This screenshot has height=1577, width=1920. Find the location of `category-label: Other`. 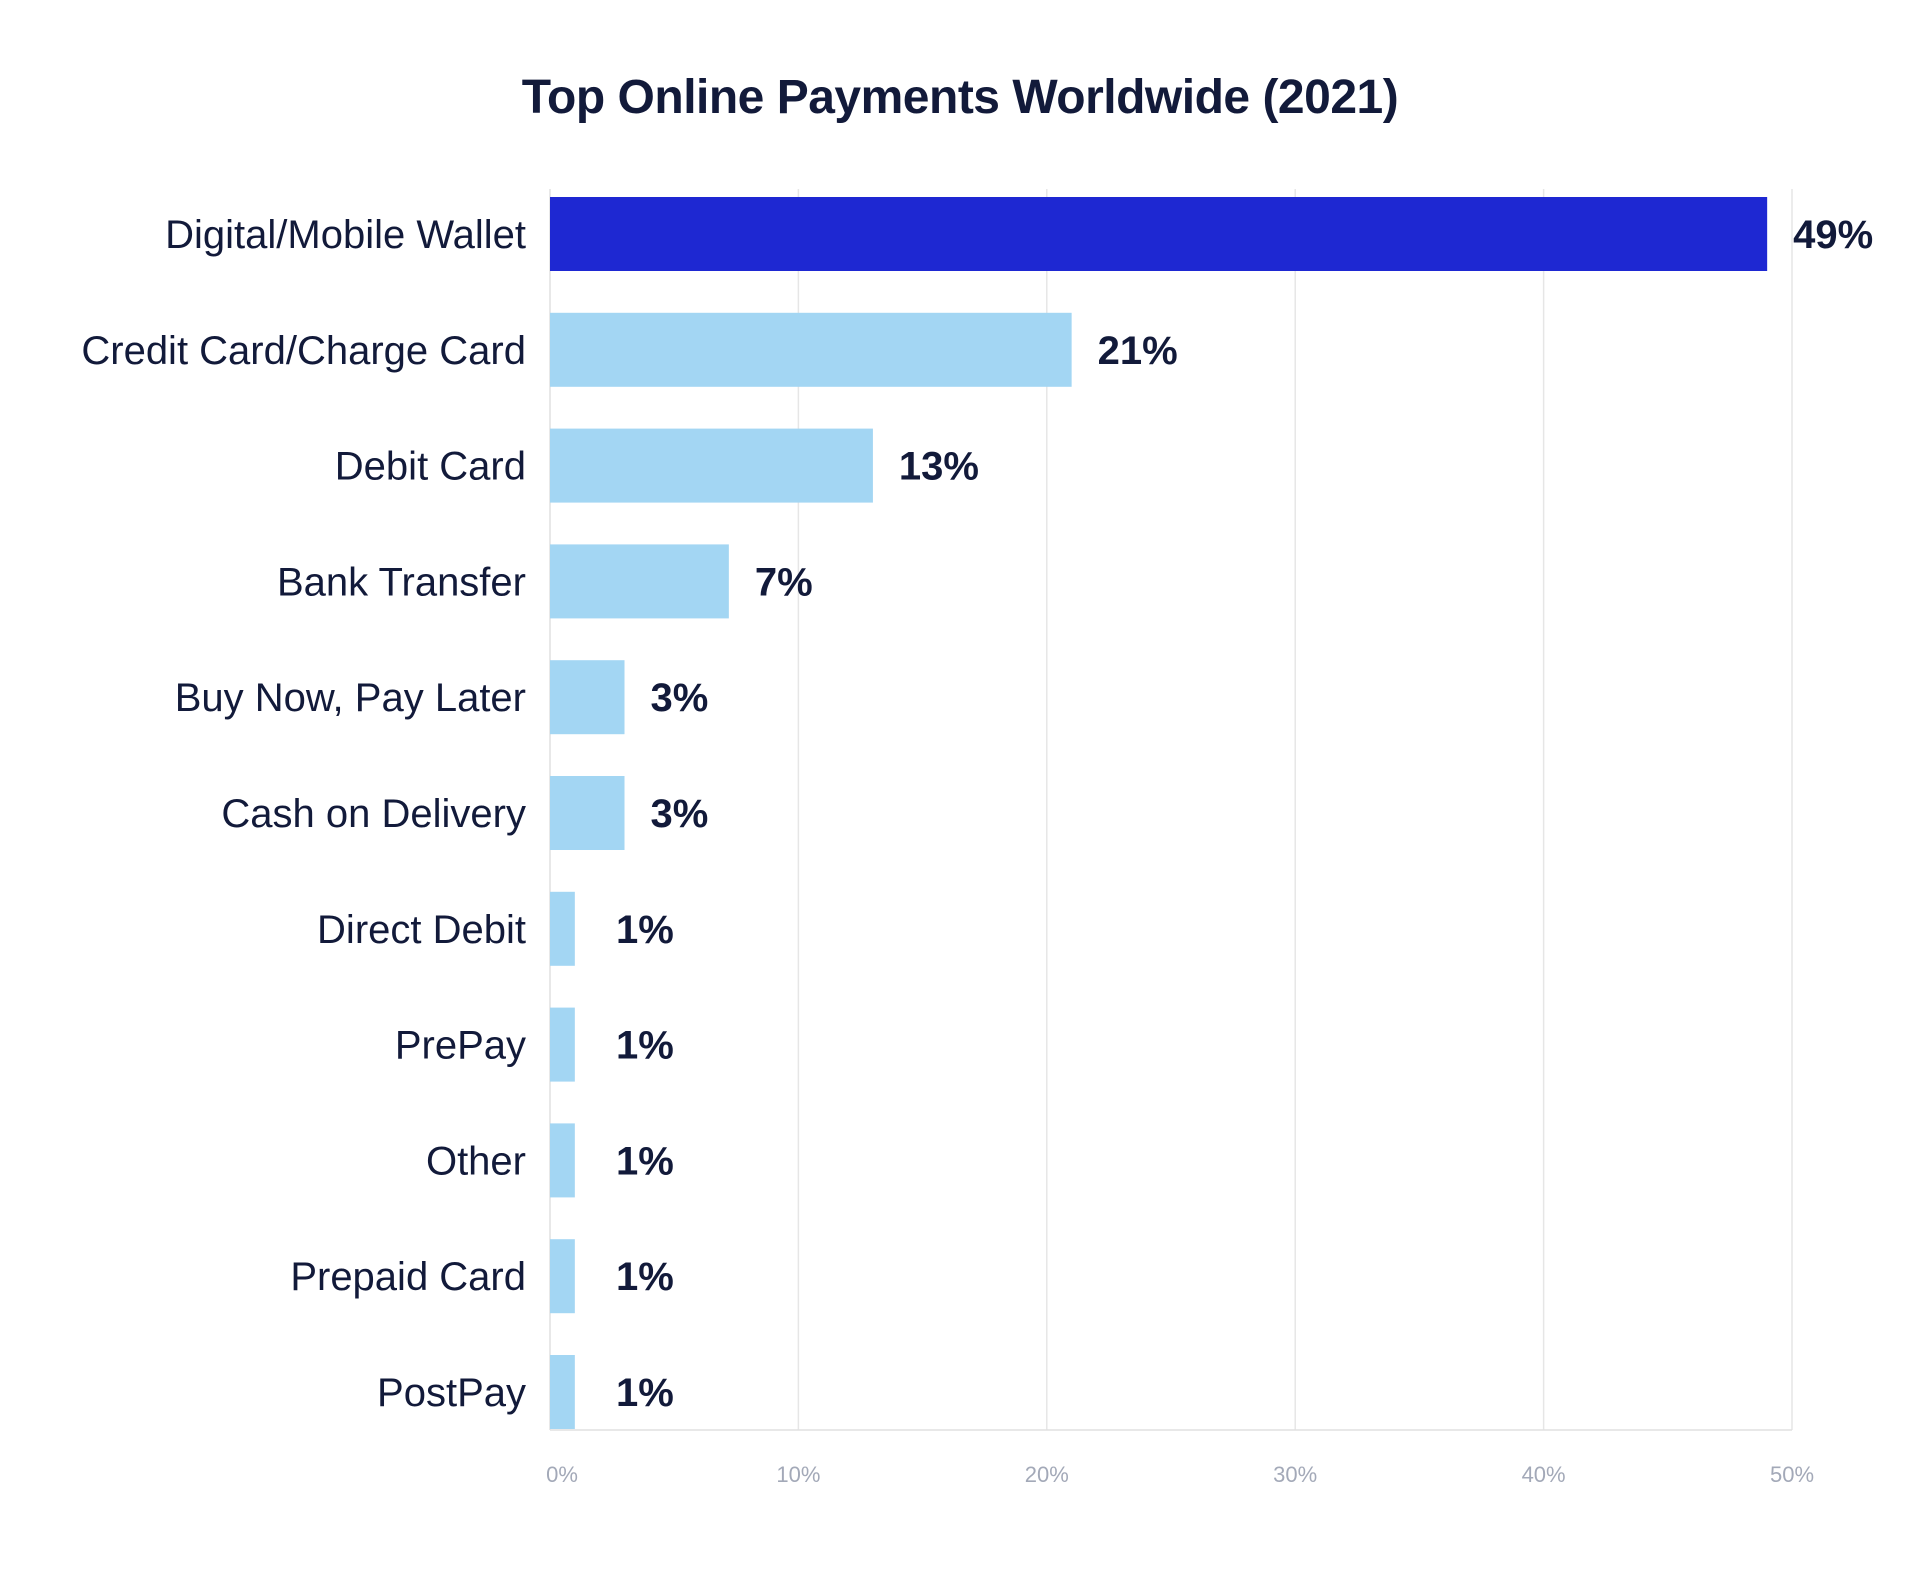

category-label: Other is located at coordinates (476, 1161).